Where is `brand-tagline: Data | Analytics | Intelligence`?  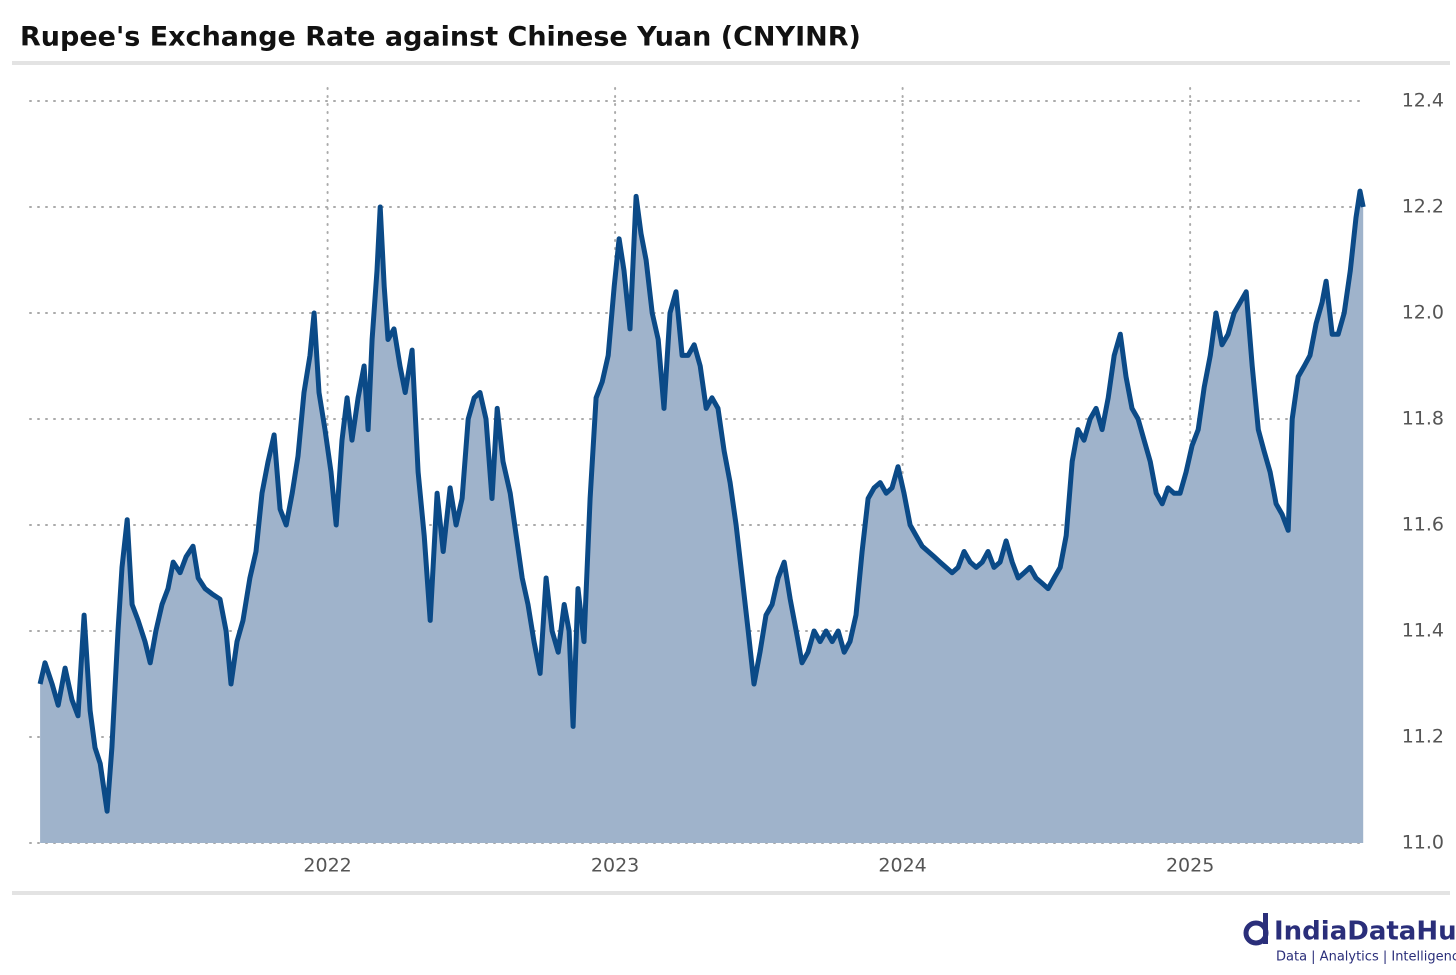 brand-tagline: Data | Analytics | Intelligence is located at coordinates (1366, 957).